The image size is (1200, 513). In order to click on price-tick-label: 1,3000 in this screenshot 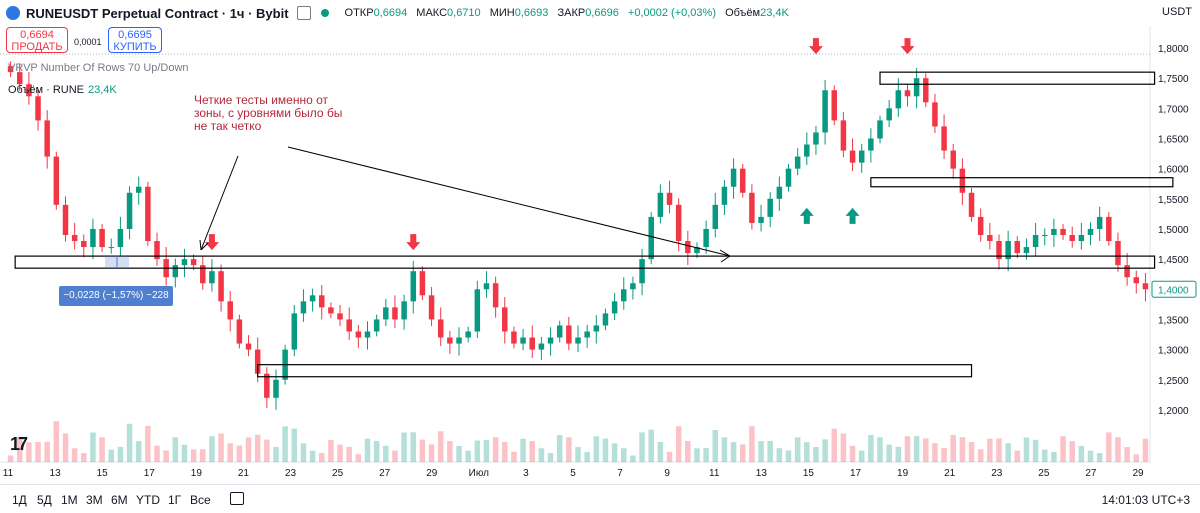, I will do `click(1173, 351)`.